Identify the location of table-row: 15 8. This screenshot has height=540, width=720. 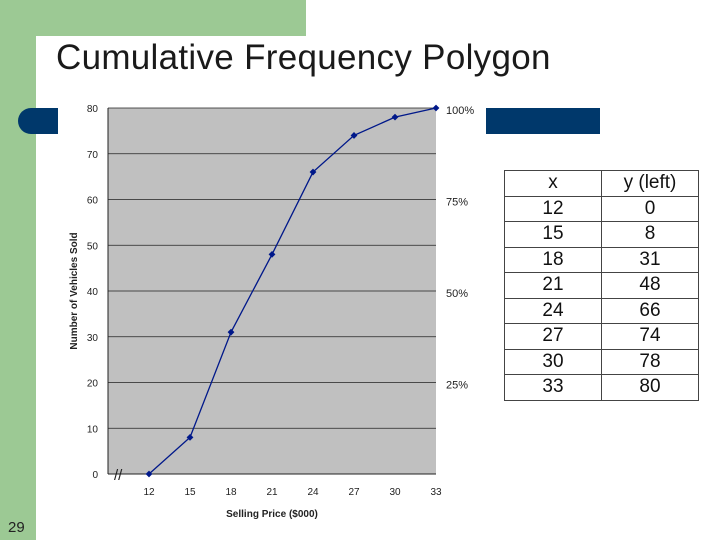
(601, 234).